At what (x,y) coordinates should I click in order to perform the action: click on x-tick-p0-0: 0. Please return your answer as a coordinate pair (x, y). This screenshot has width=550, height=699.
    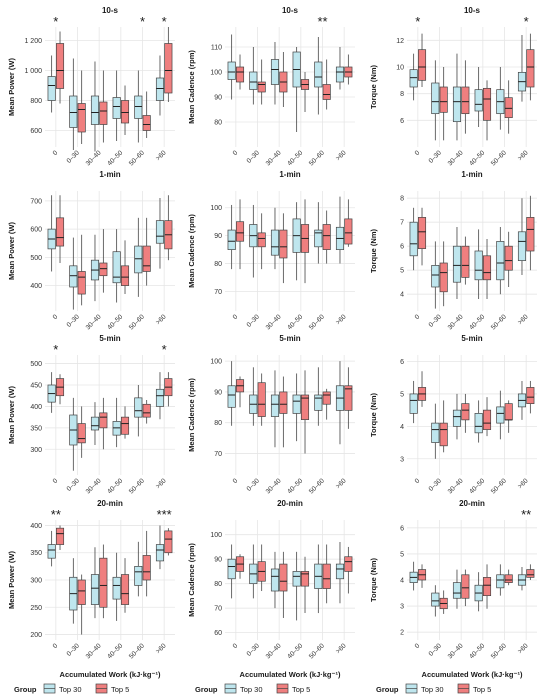
    Looking at the image, I should click on (56, 153).